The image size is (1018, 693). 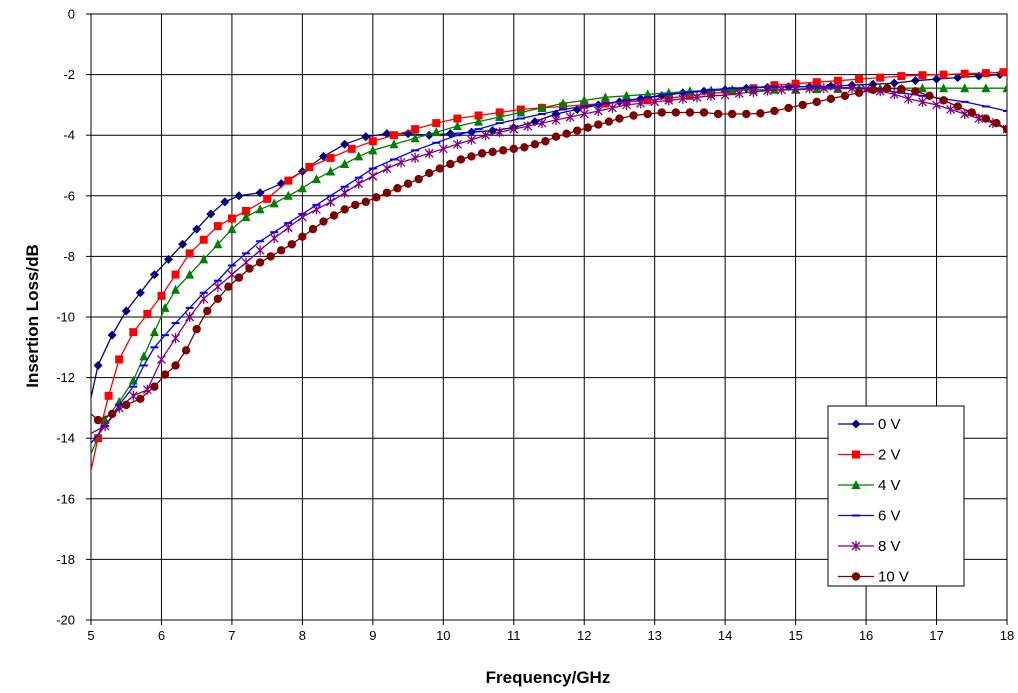 What do you see at coordinates (869, 485) in the screenshot?
I see `legend-item: 4 V` at bounding box center [869, 485].